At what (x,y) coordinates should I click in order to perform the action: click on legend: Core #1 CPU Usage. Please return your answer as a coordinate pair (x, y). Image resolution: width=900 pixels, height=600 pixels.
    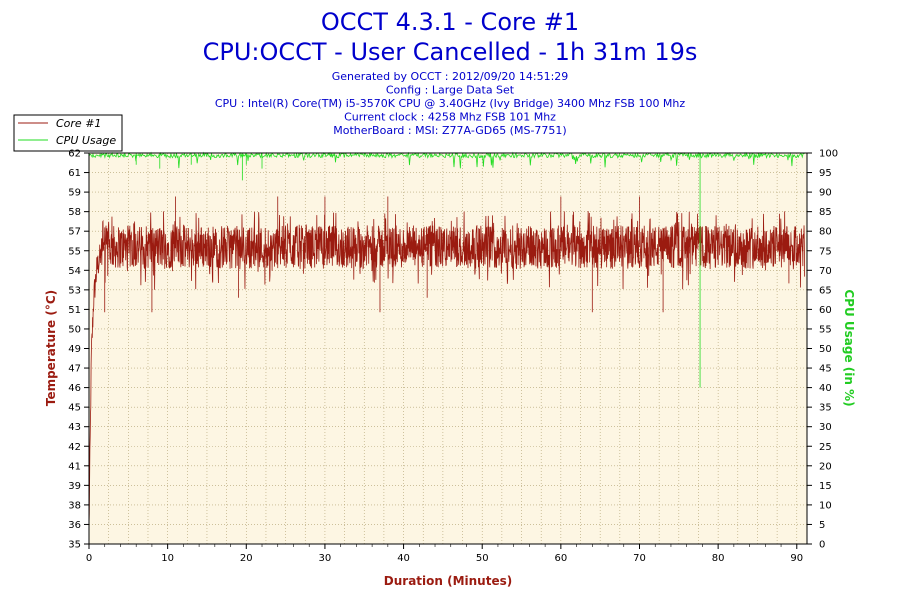
    Looking at the image, I should click on (68, 133).